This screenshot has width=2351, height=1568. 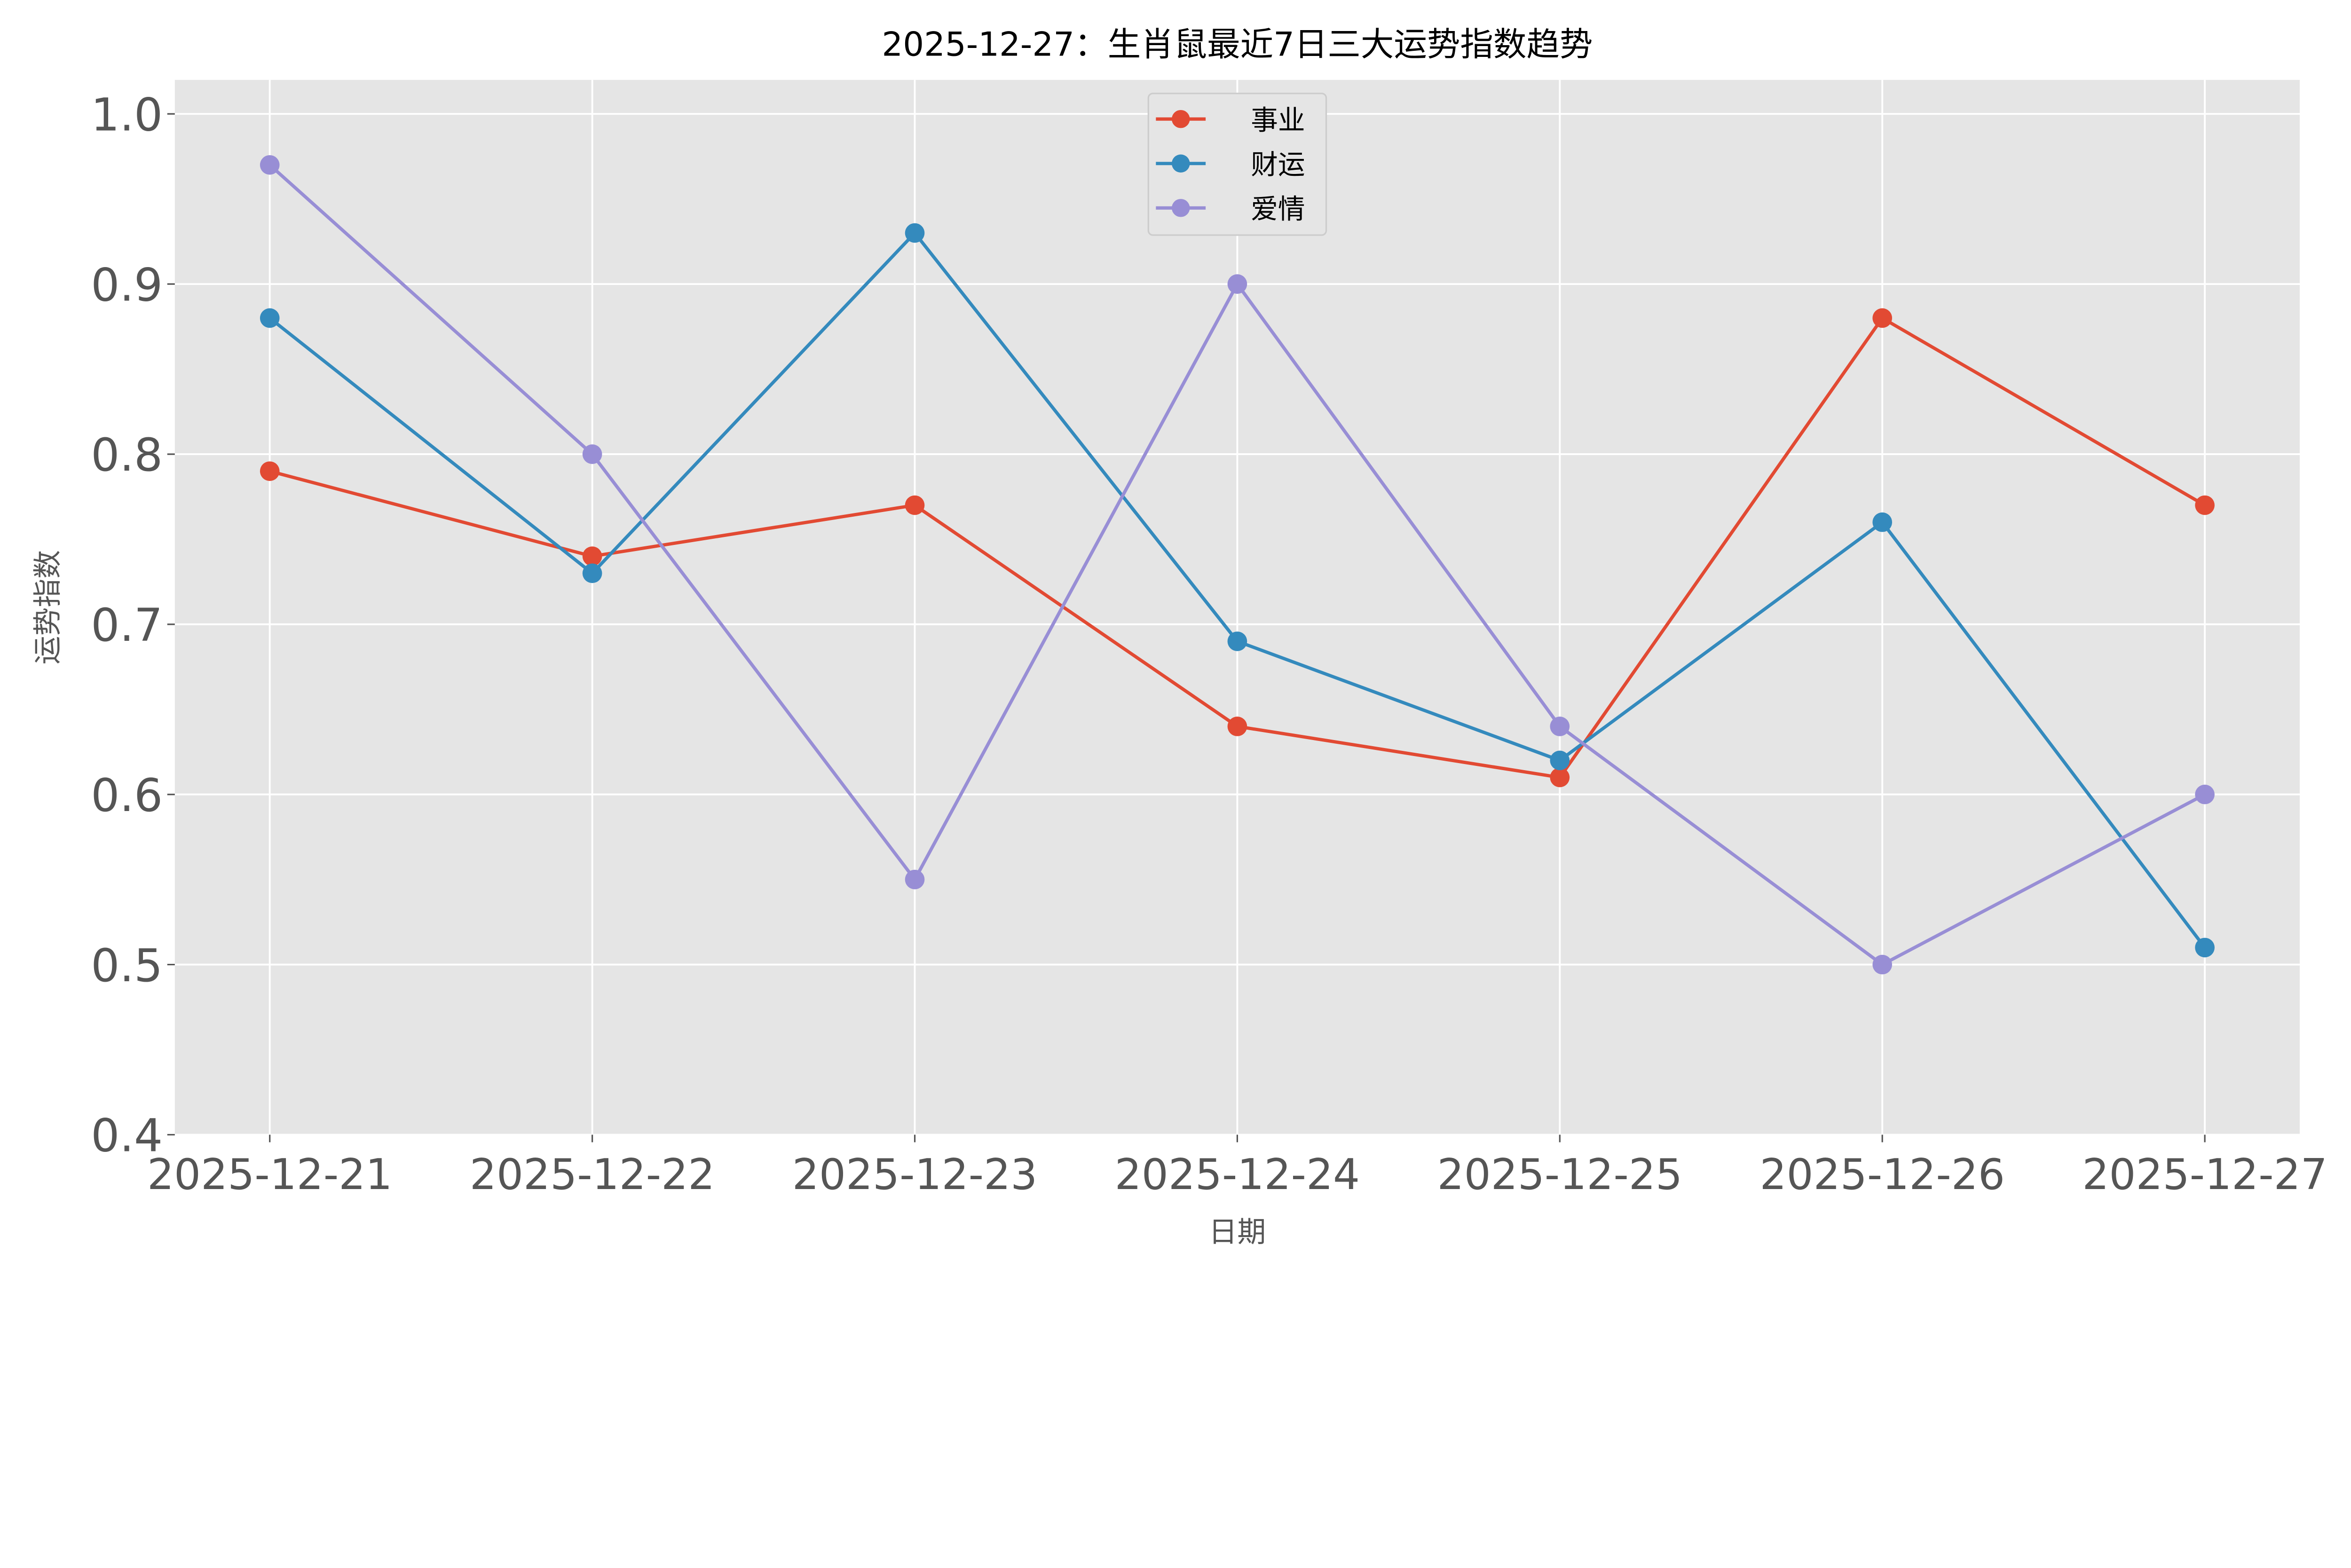 What do you see at coordinates (127, 796) in the screenshot?
I see `y-tick-label: 0.6` at bounding box center [127, 796].